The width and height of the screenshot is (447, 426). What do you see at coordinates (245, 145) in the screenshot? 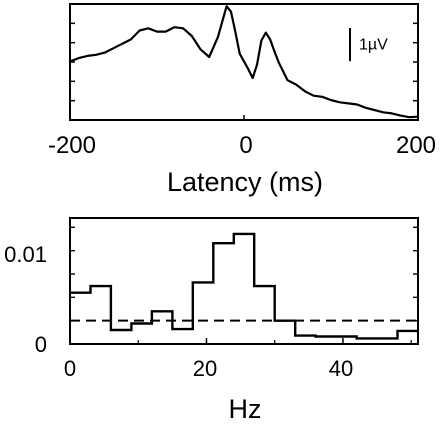
I see `latency-x-tick-label-0: 0` at bounding box center [245, 145].